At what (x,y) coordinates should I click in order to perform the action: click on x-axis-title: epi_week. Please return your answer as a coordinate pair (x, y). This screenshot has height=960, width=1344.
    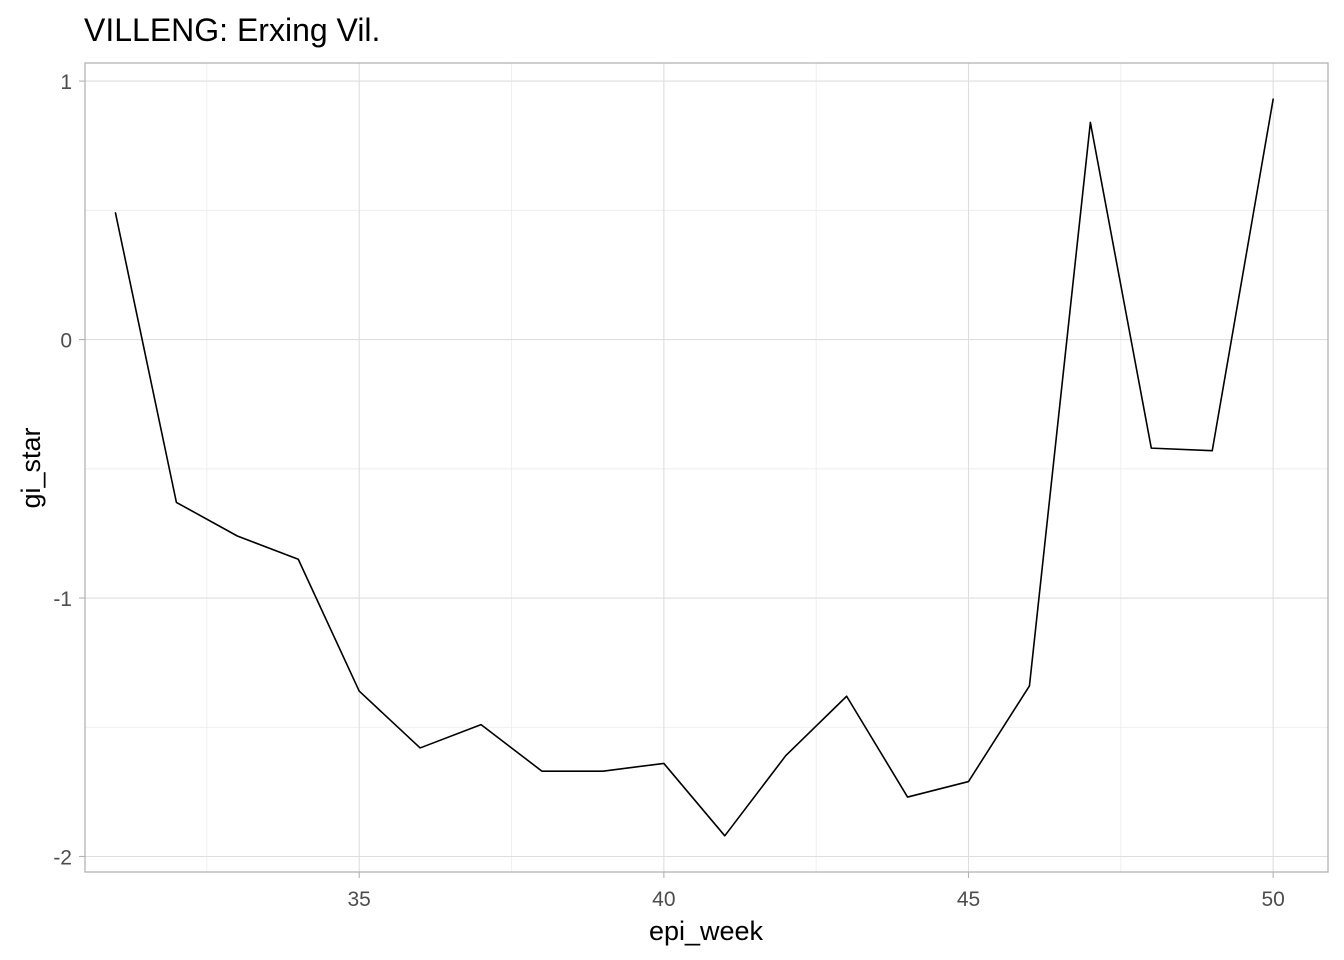
    Looking at the image, I should click on (706, 931).